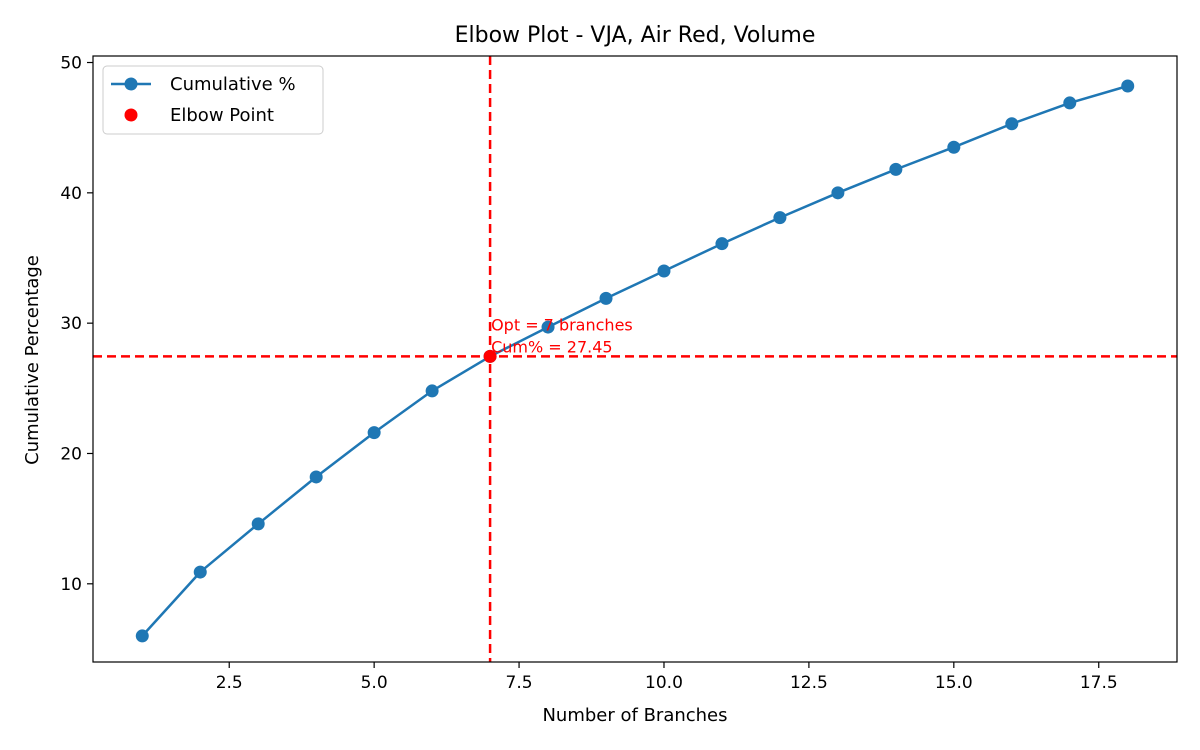  I want to click on x-tick-label: 10.0, so click(664, 683).